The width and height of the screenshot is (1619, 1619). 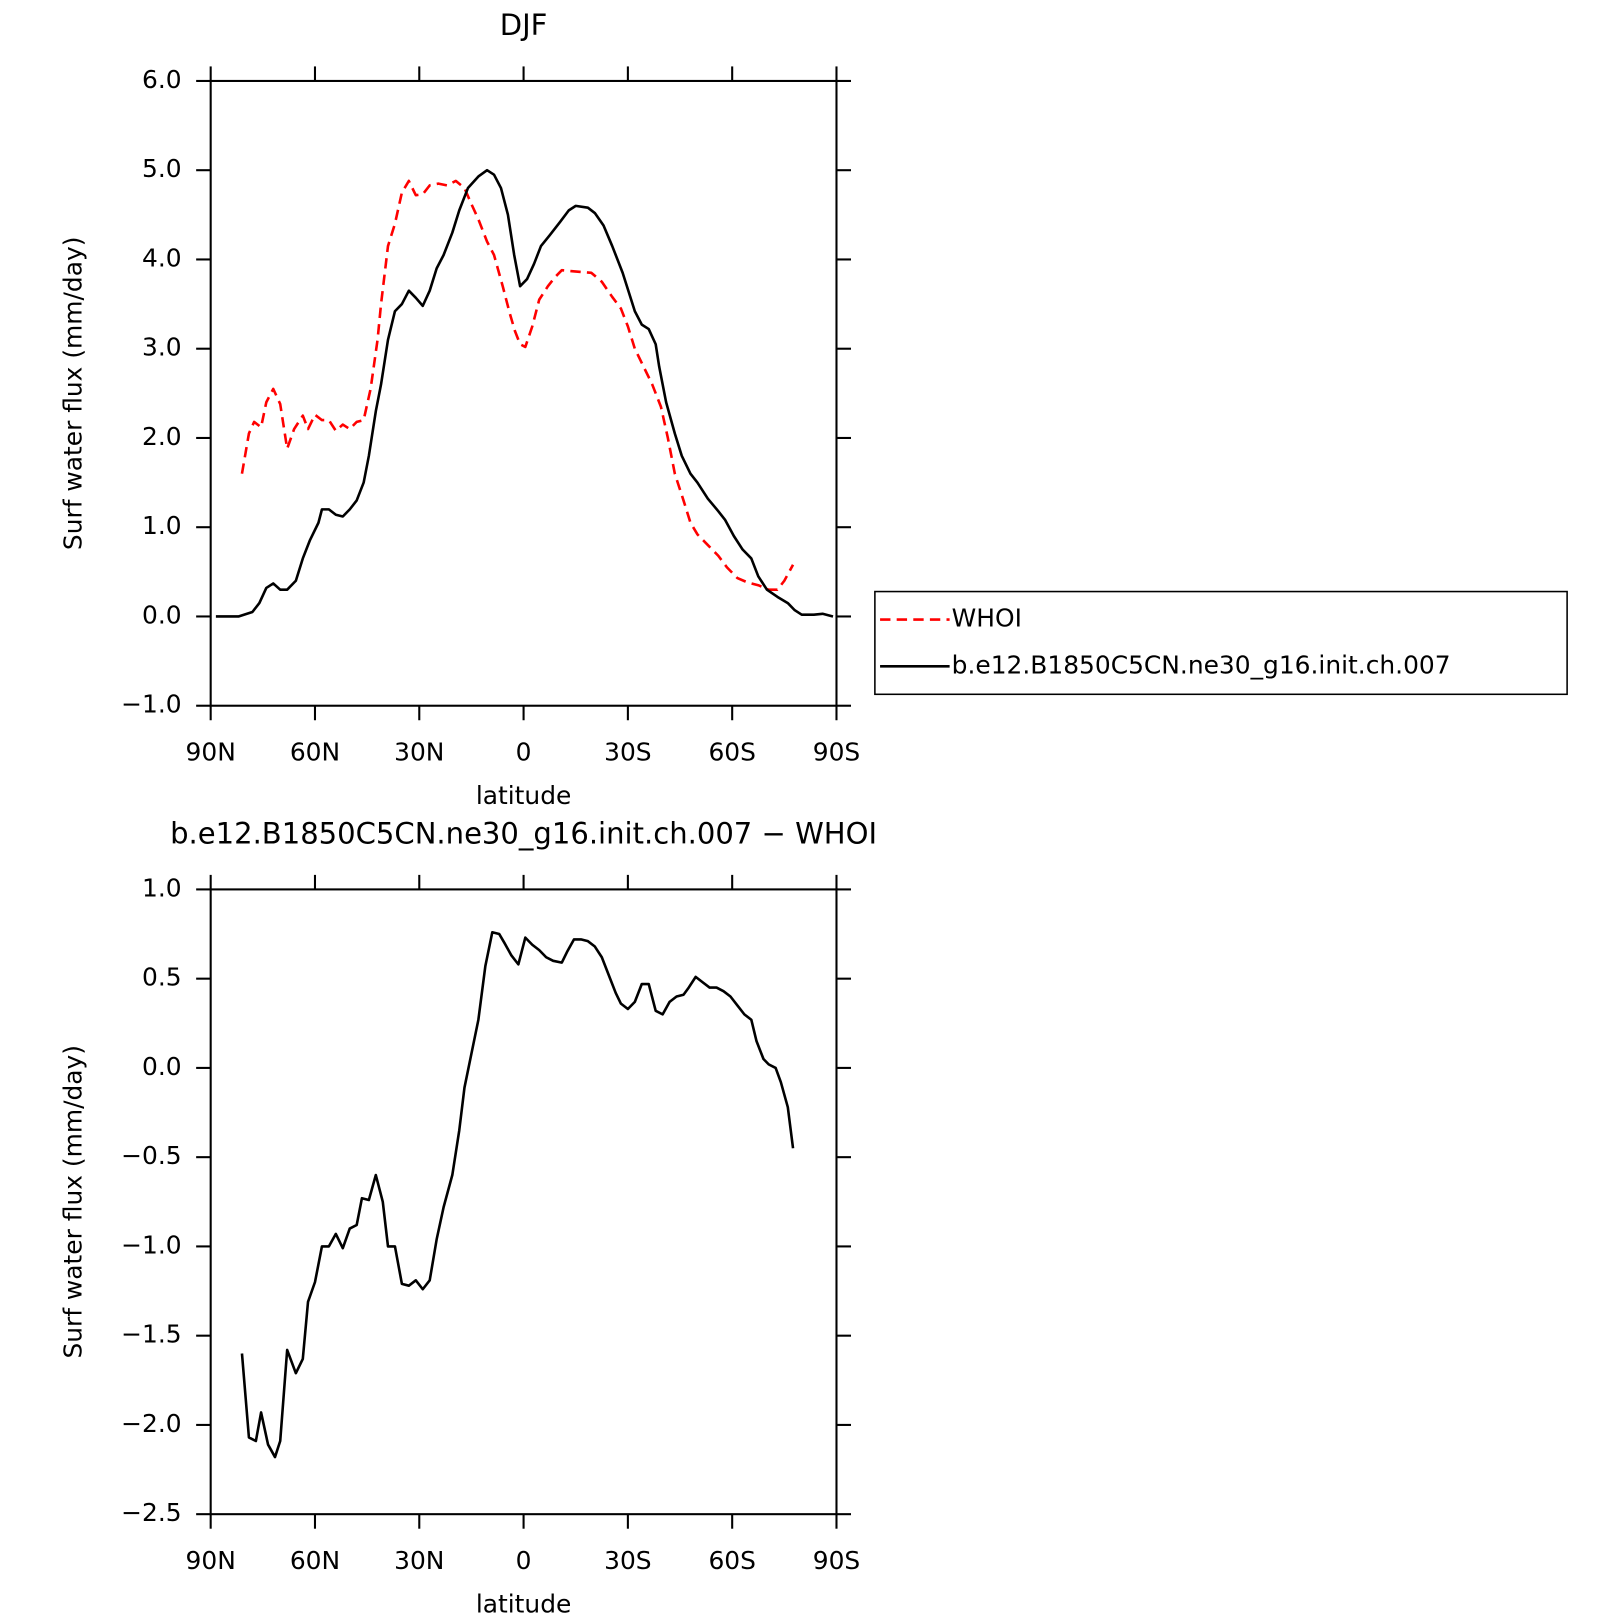 I want to click on y-tick-label: −0.5, so click(x=151, y=1155).